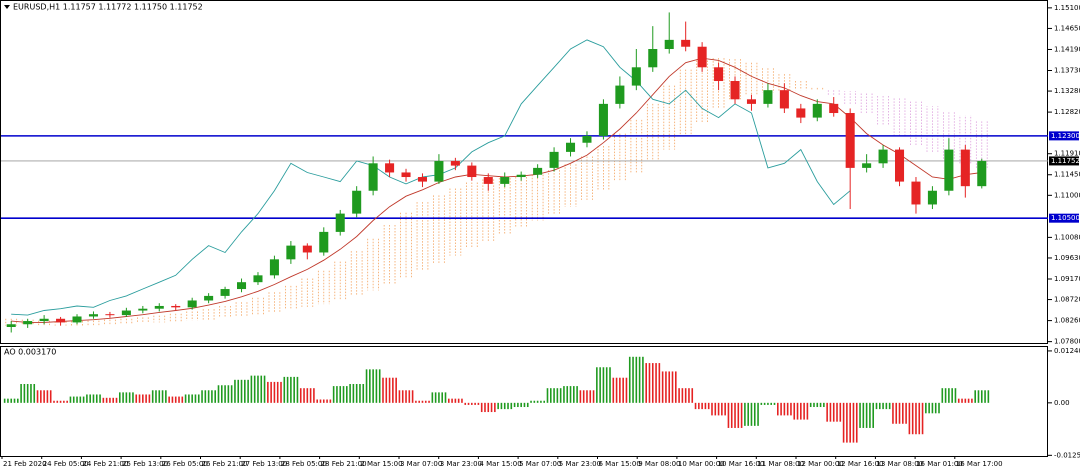  What do you see at coordinates (1067, 195) in the screenshot?
I see `y-tick-label: 1.11000` at bounding box center [1067, 195].